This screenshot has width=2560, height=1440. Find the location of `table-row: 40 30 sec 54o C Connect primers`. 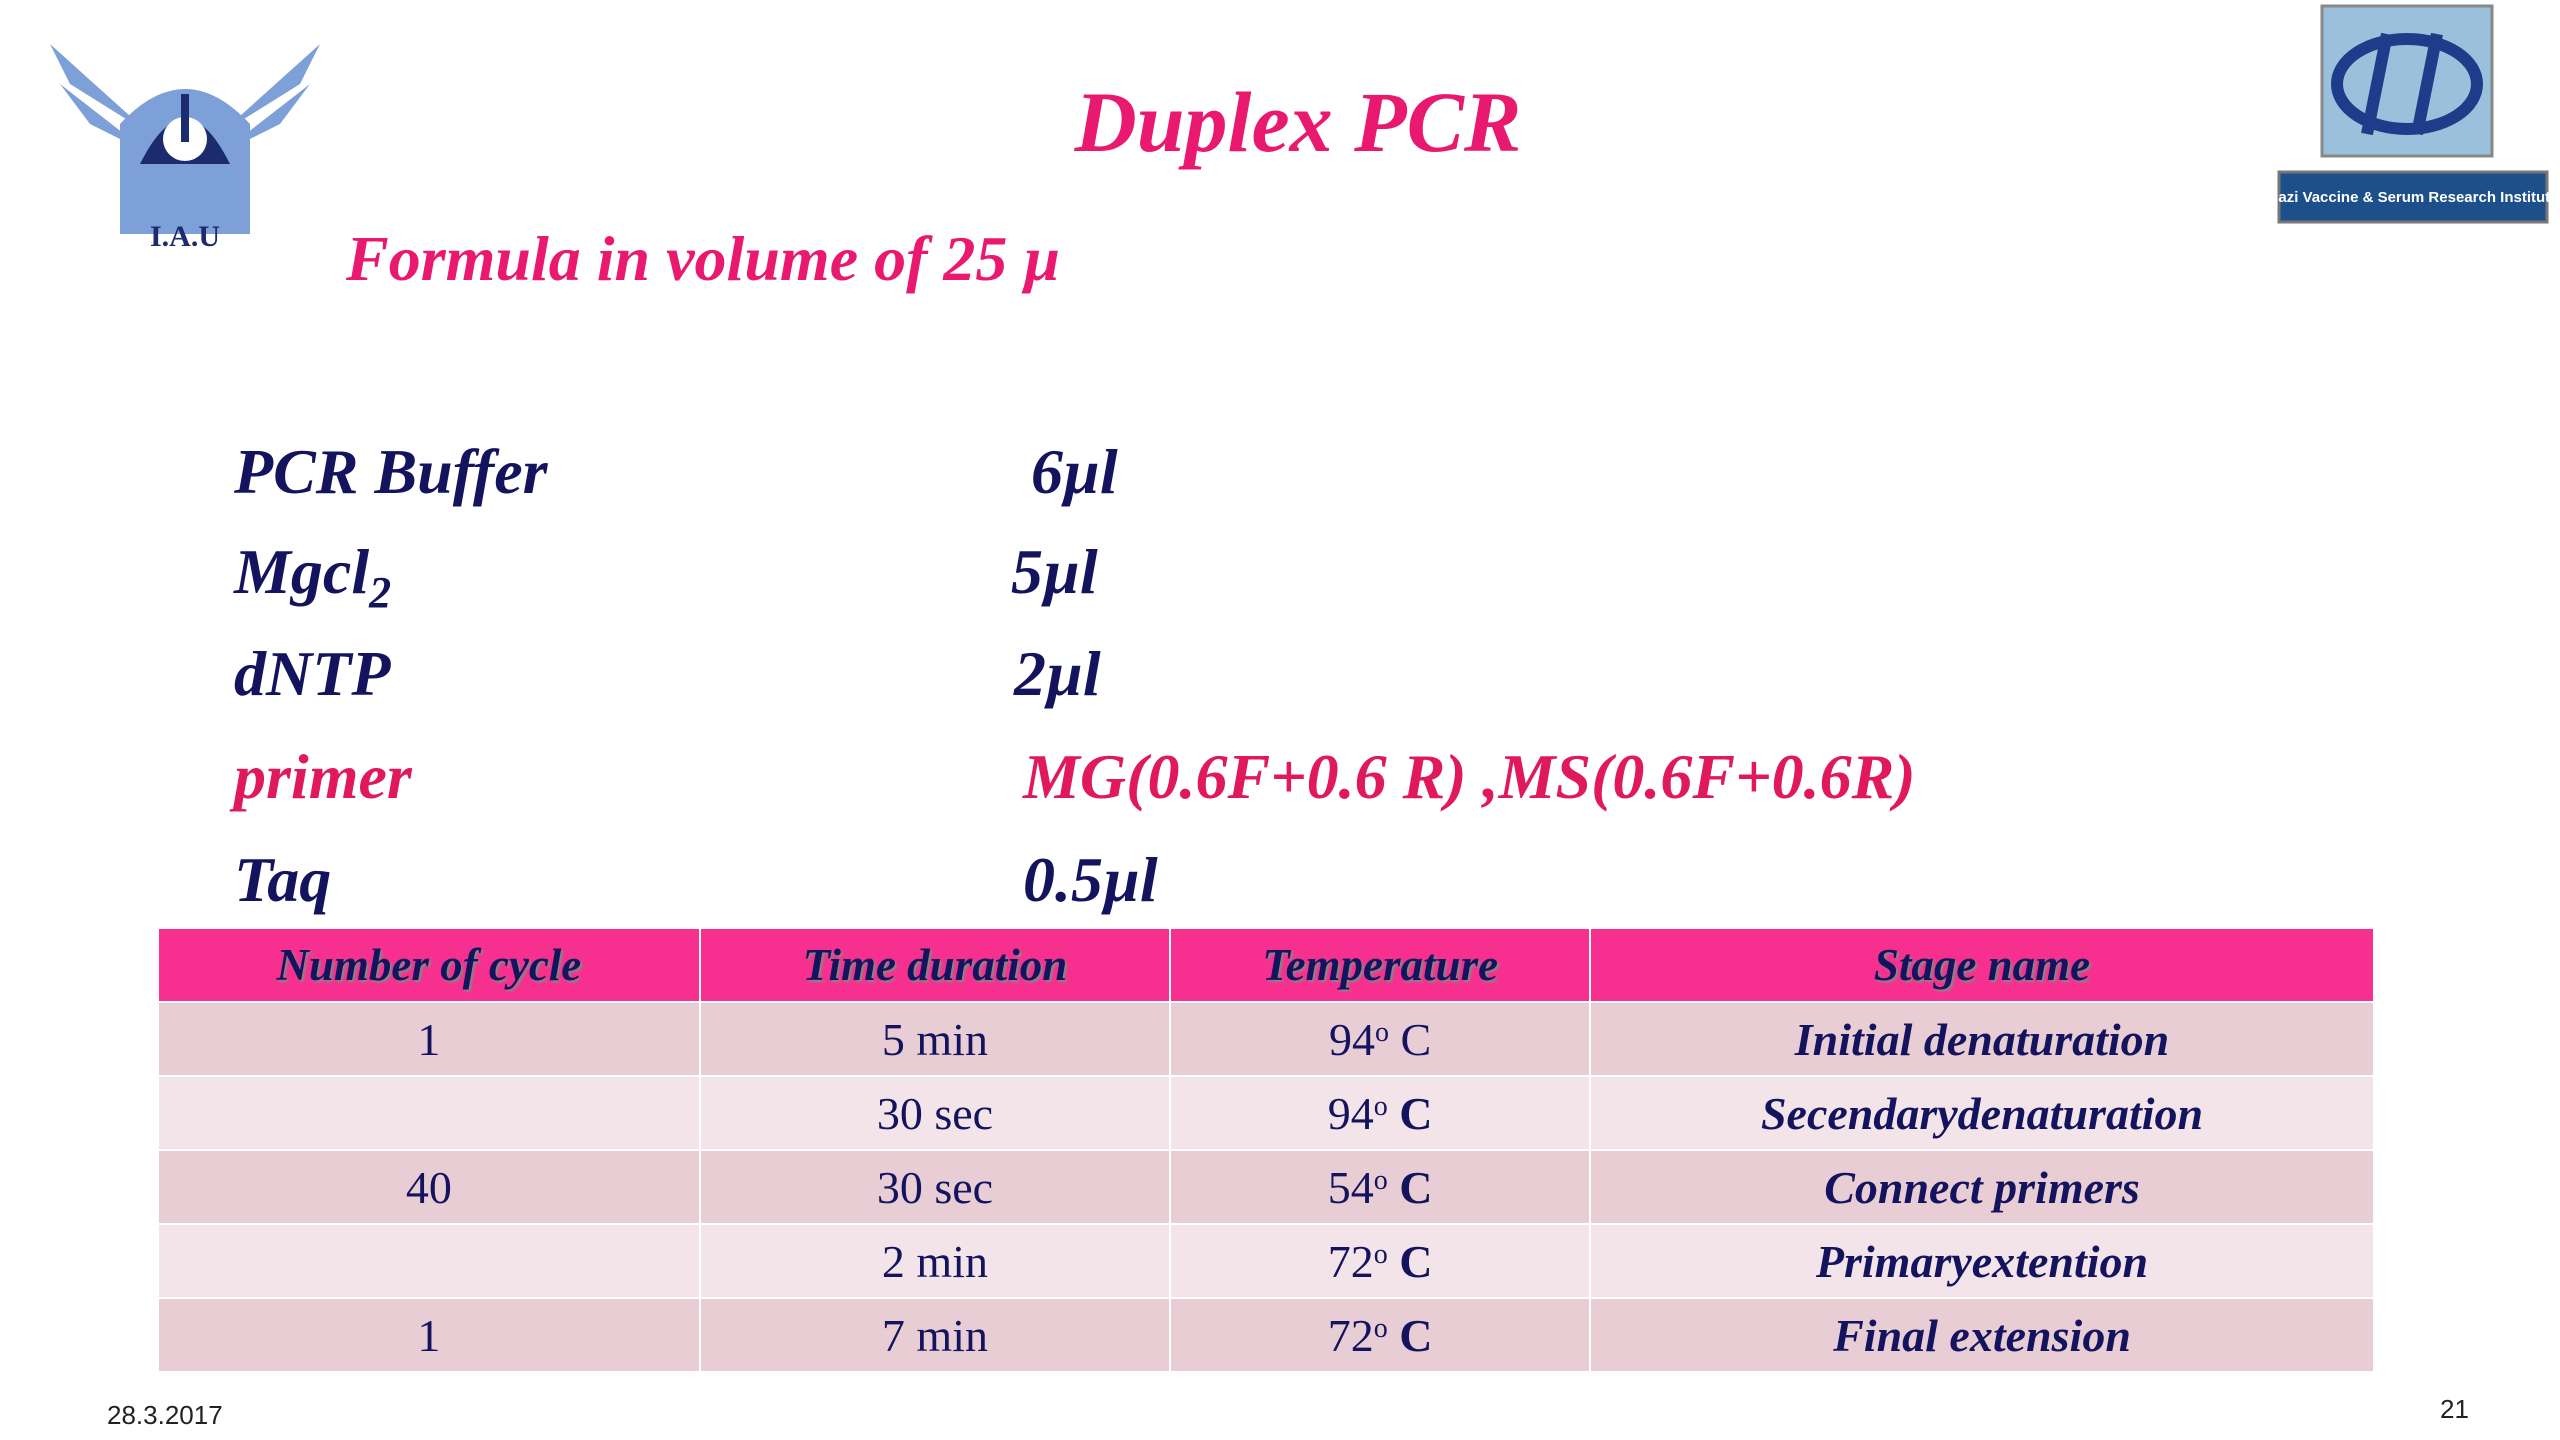

table-row: 40 30 sec 54o C Connect primers is located at coordinates (1266, 1187).